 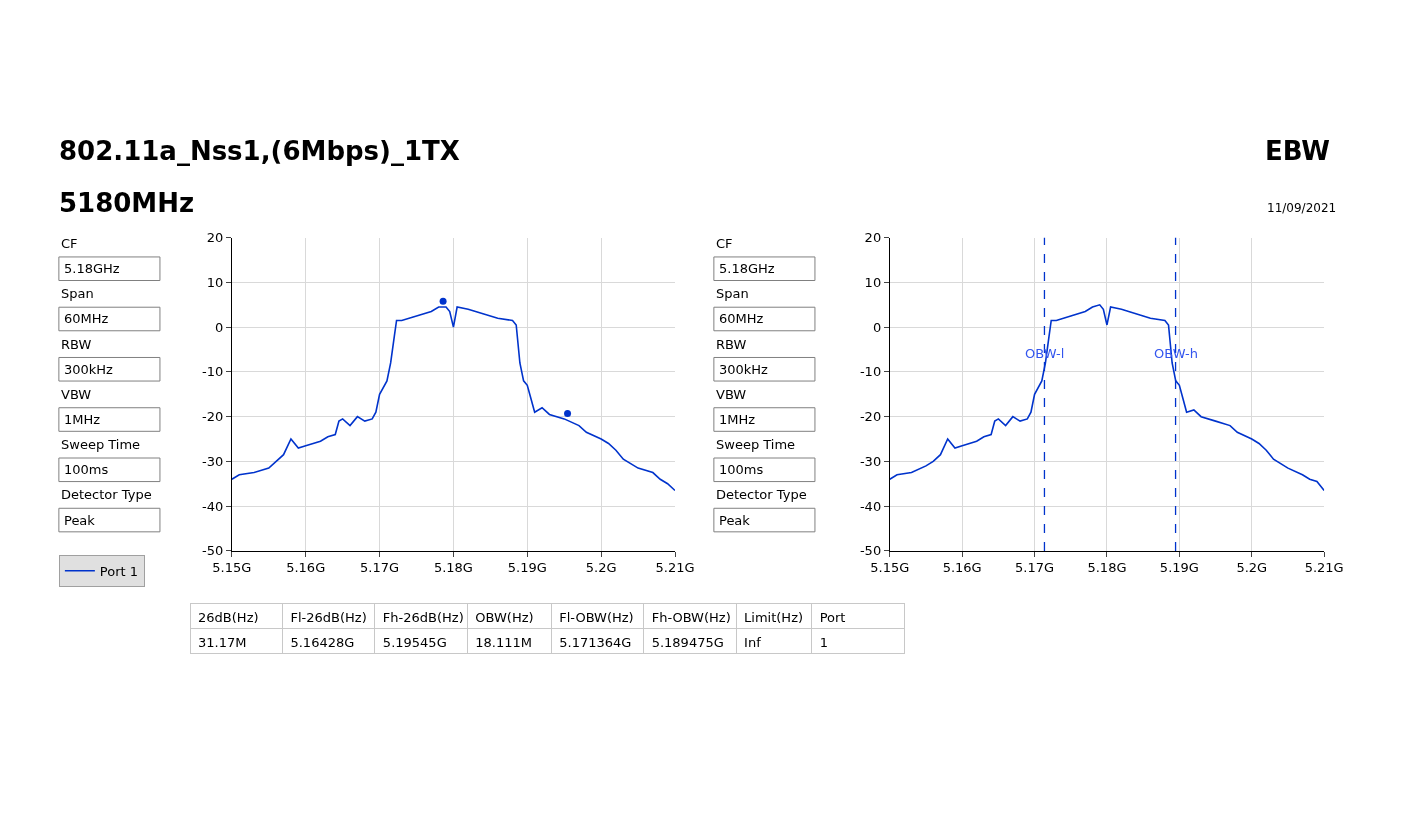 What do you see at coordinates (823, 642) in the screenshot?
I see `text: 1` at bounding box center [823, 642].